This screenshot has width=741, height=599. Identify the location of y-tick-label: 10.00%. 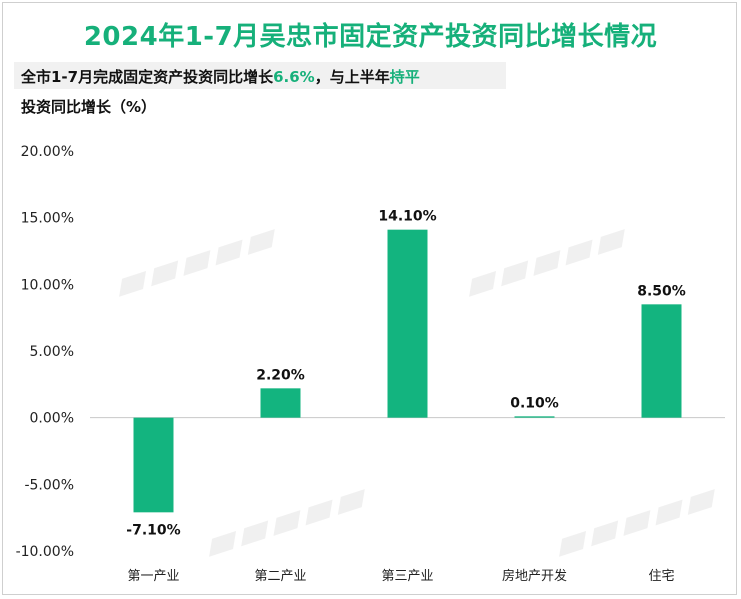
(47, 285).